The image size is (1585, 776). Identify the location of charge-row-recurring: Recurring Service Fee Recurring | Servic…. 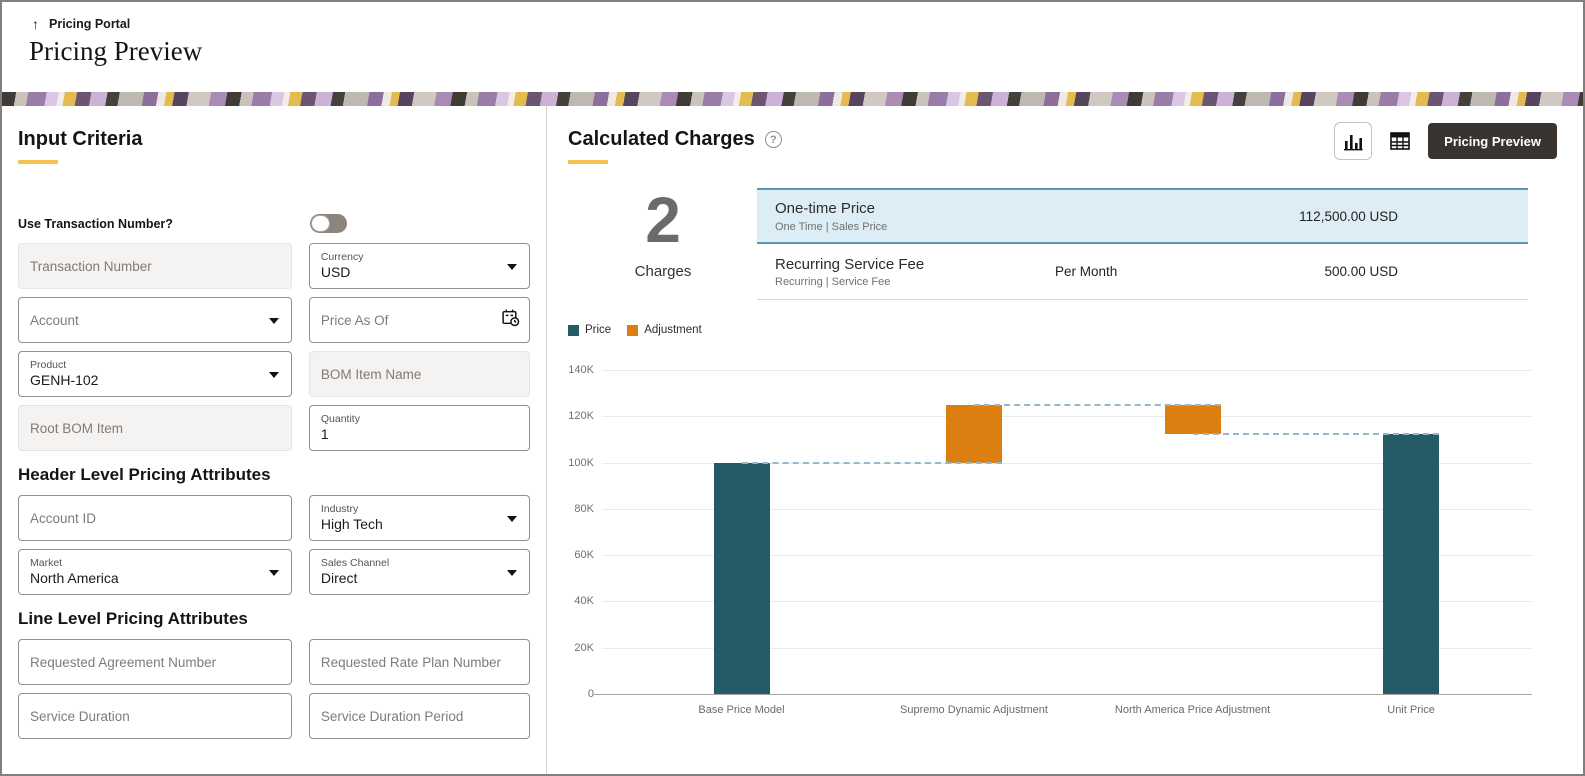
(1142, 272).